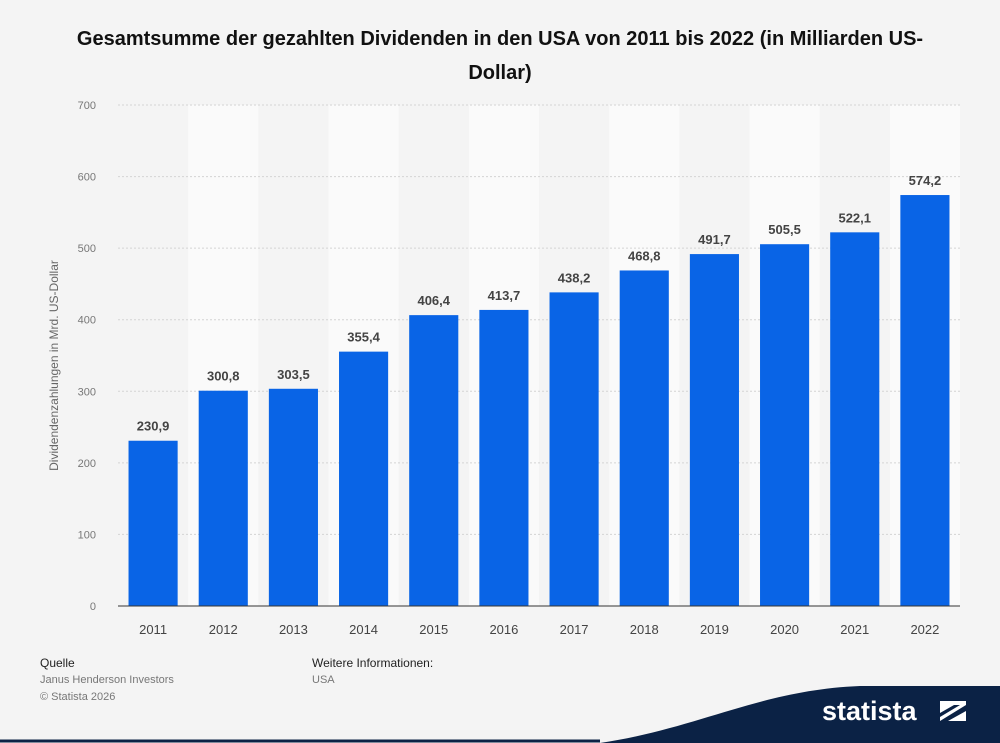 The width and height of the screenshot is (1000, 743). What do you see at coordinates (323, 680) in the screenshot?
I see `info-value: USA` at bounding box center [323, 680].